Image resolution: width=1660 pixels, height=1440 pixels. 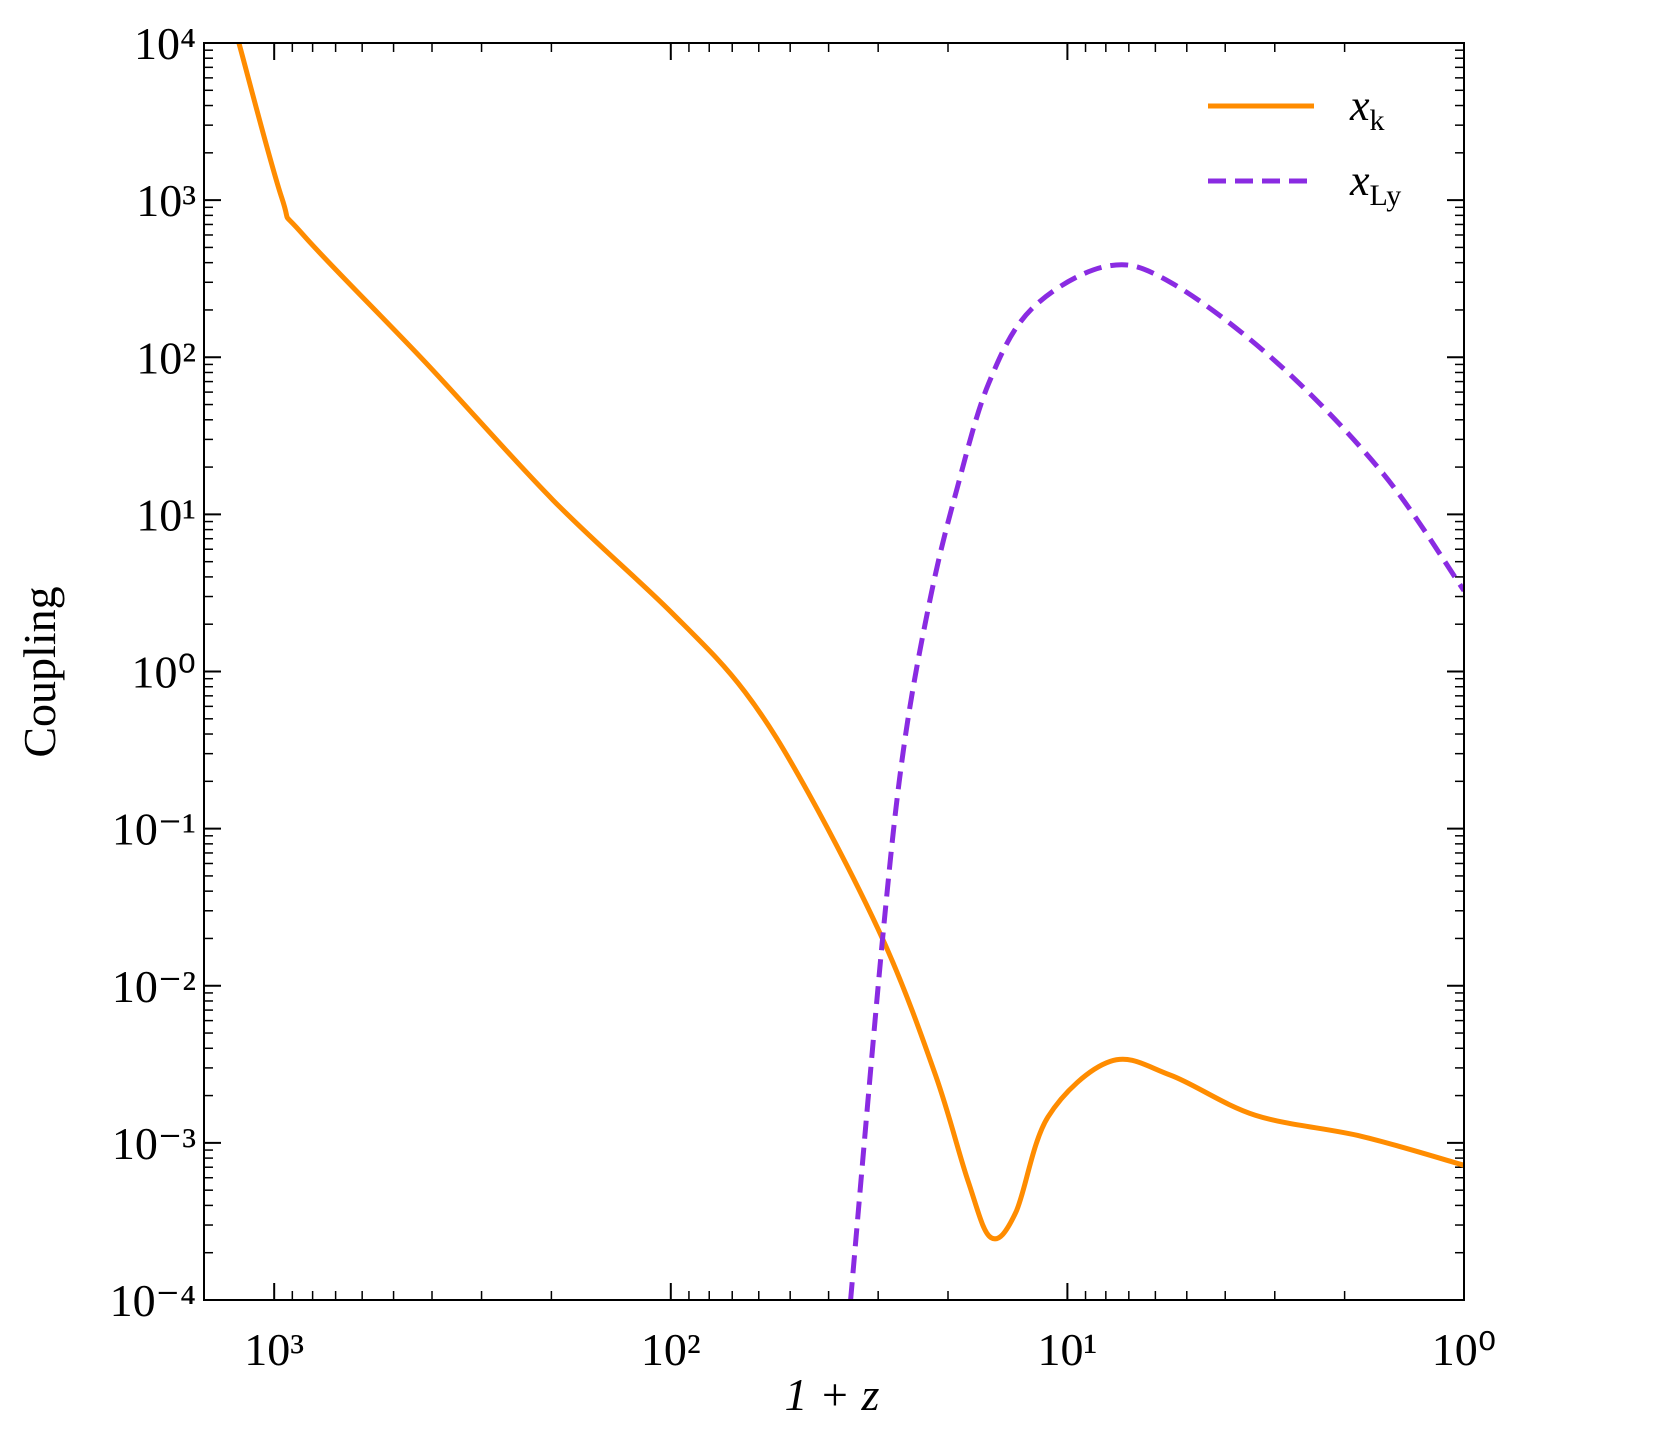 What do you see at coordinates (154, 829) in the screenshot?
I see `y-tick-label: 10⁻¹` at bounding box center [154, 829].